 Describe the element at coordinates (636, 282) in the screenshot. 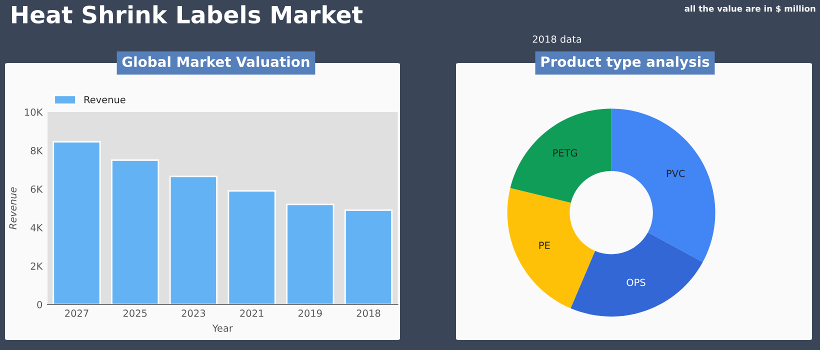

I see `slice-label: OPS` at that location.